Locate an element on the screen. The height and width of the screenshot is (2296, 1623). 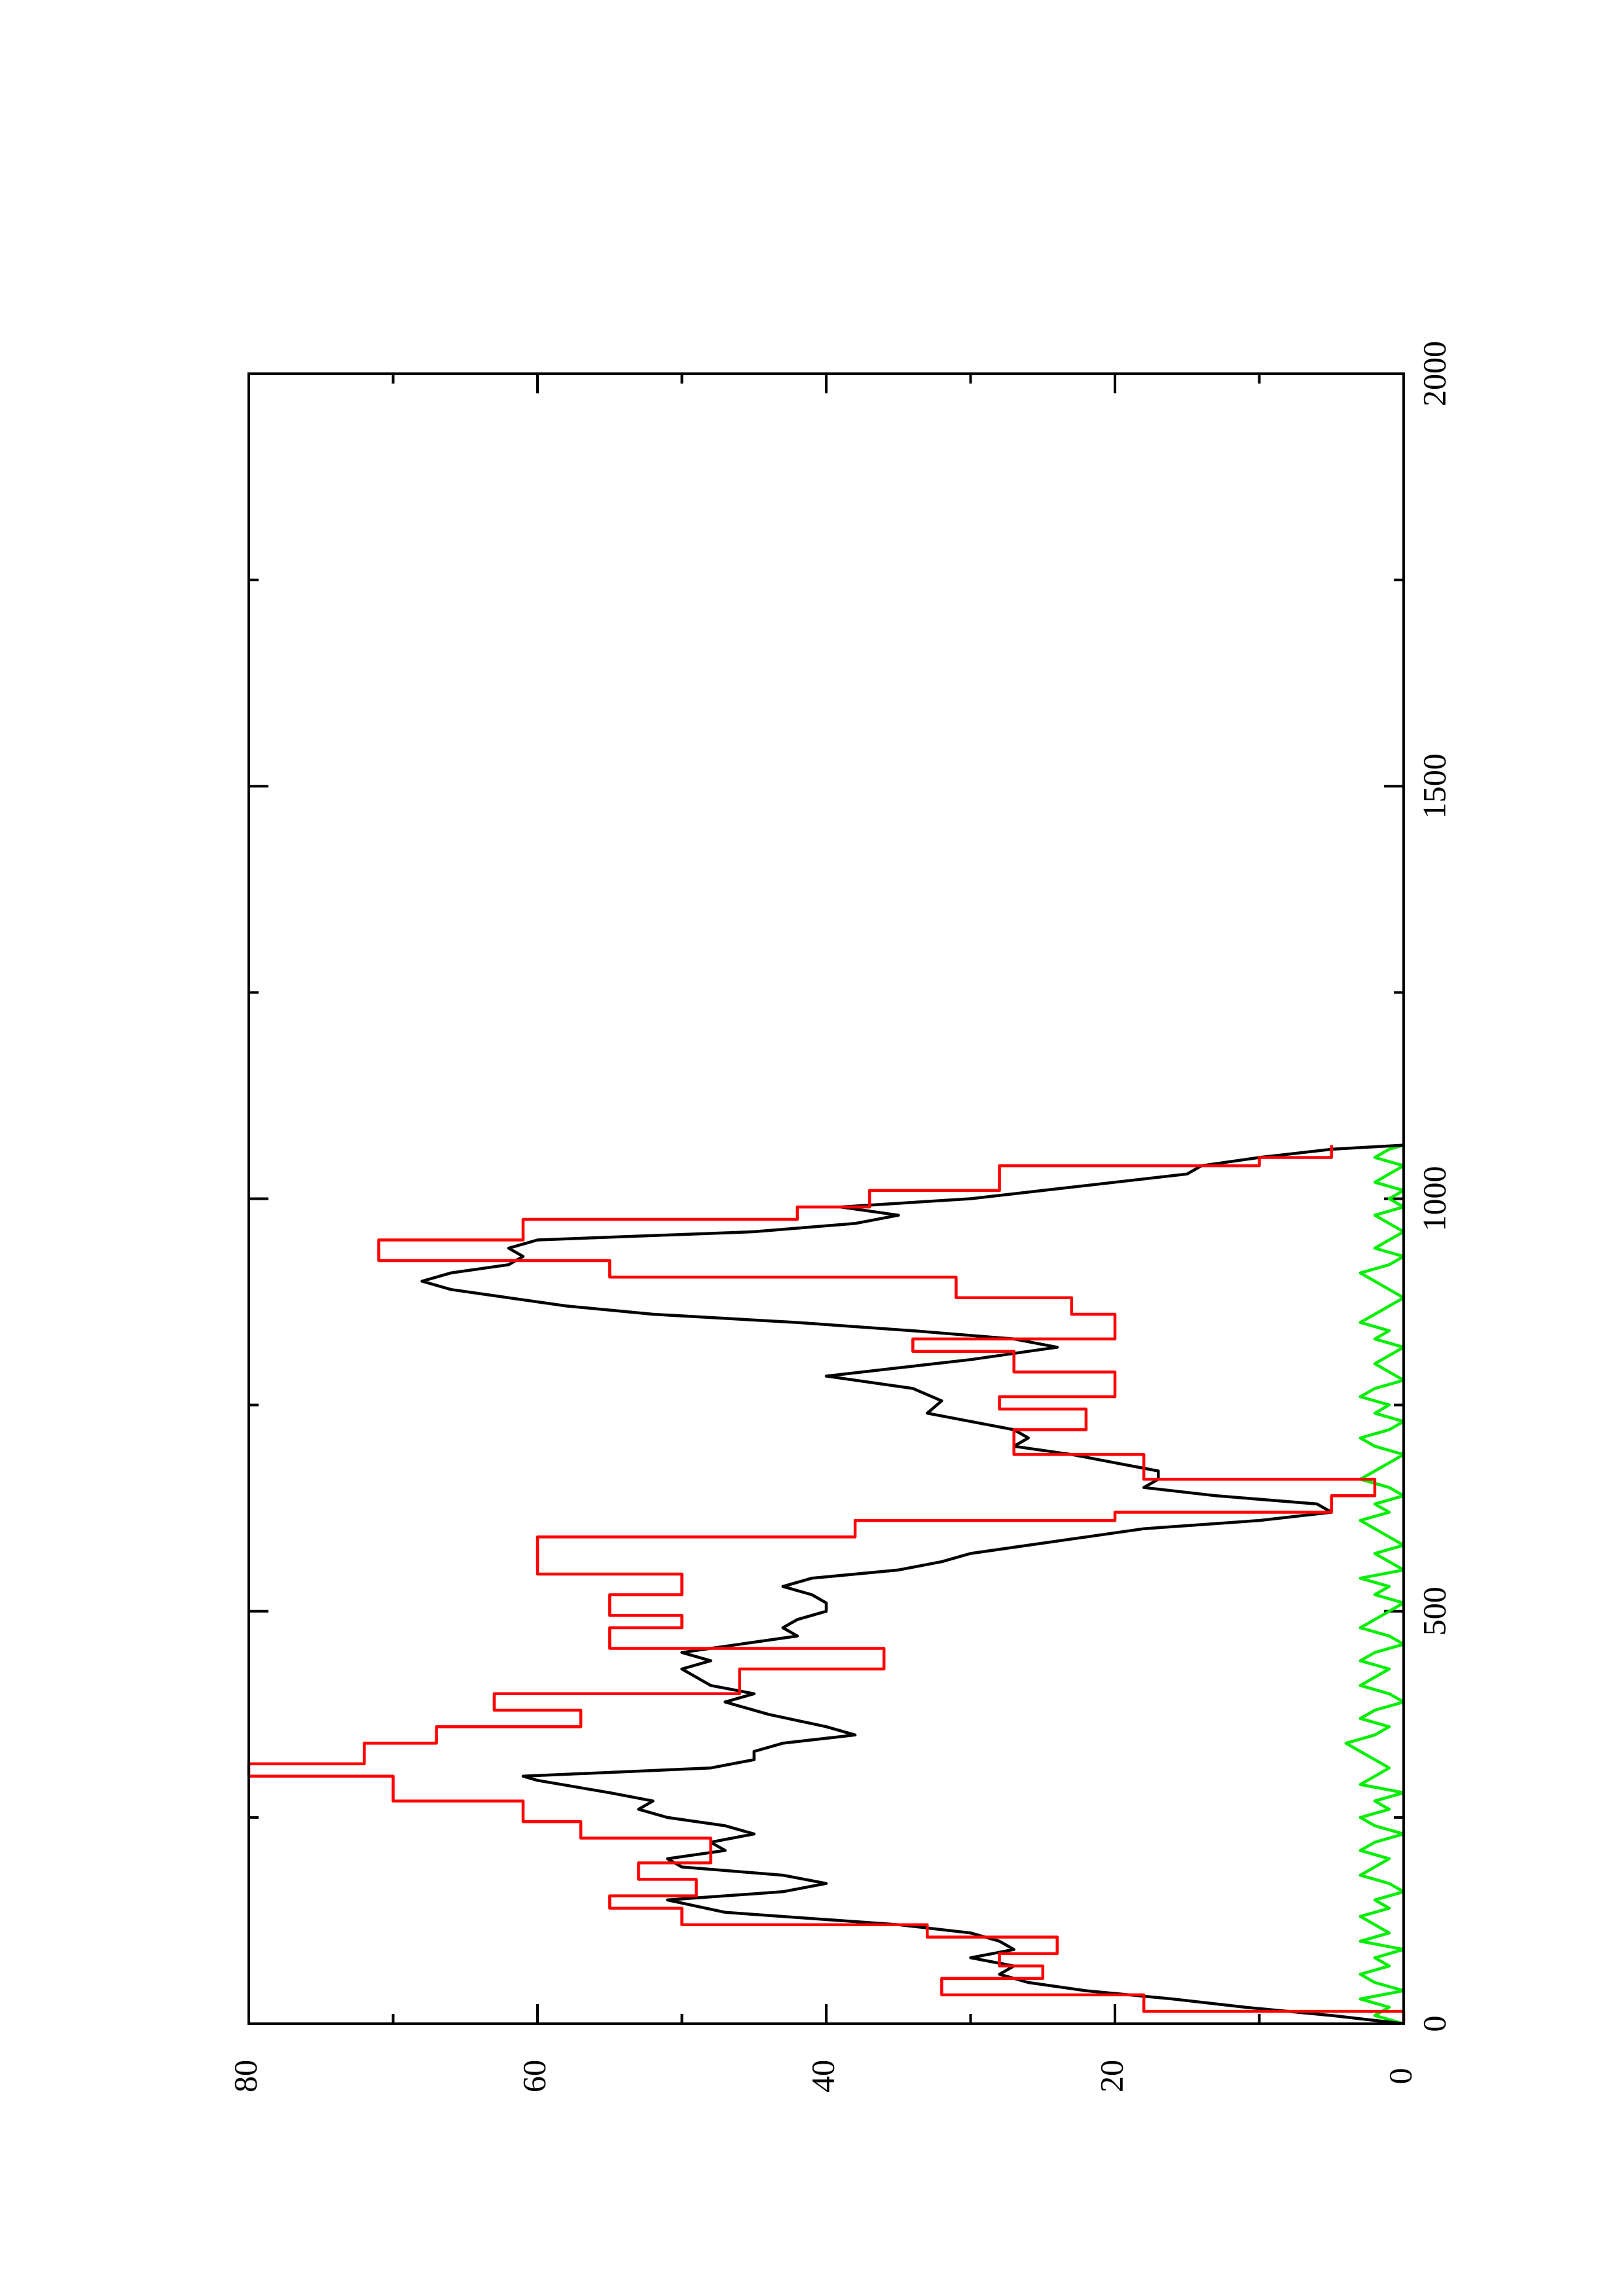
y-tick-label: 20 is located at coordinates (1111, 2076).